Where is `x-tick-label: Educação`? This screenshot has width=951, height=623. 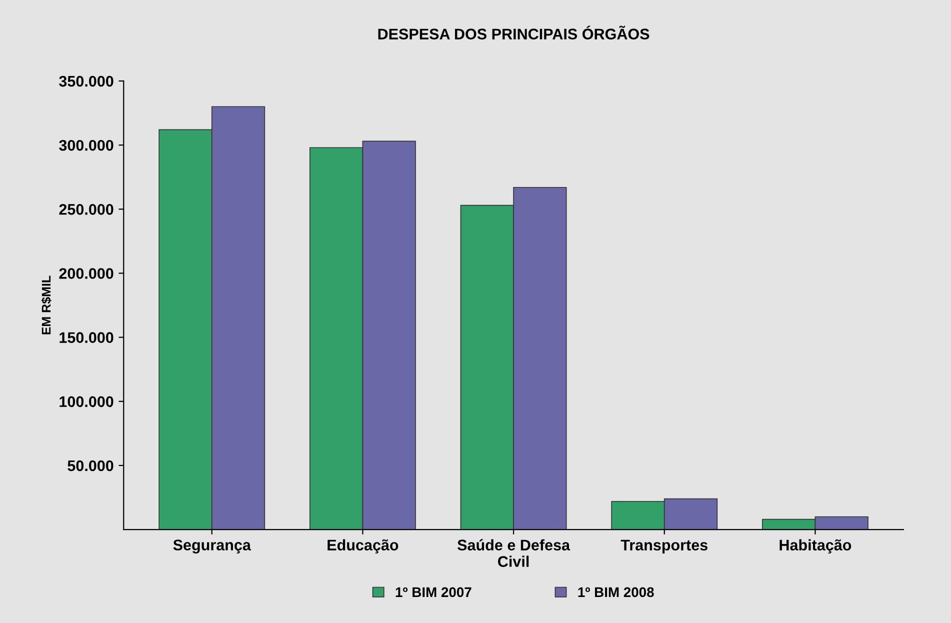 x-tick-label: Educação is located at coordinates (363, 546).